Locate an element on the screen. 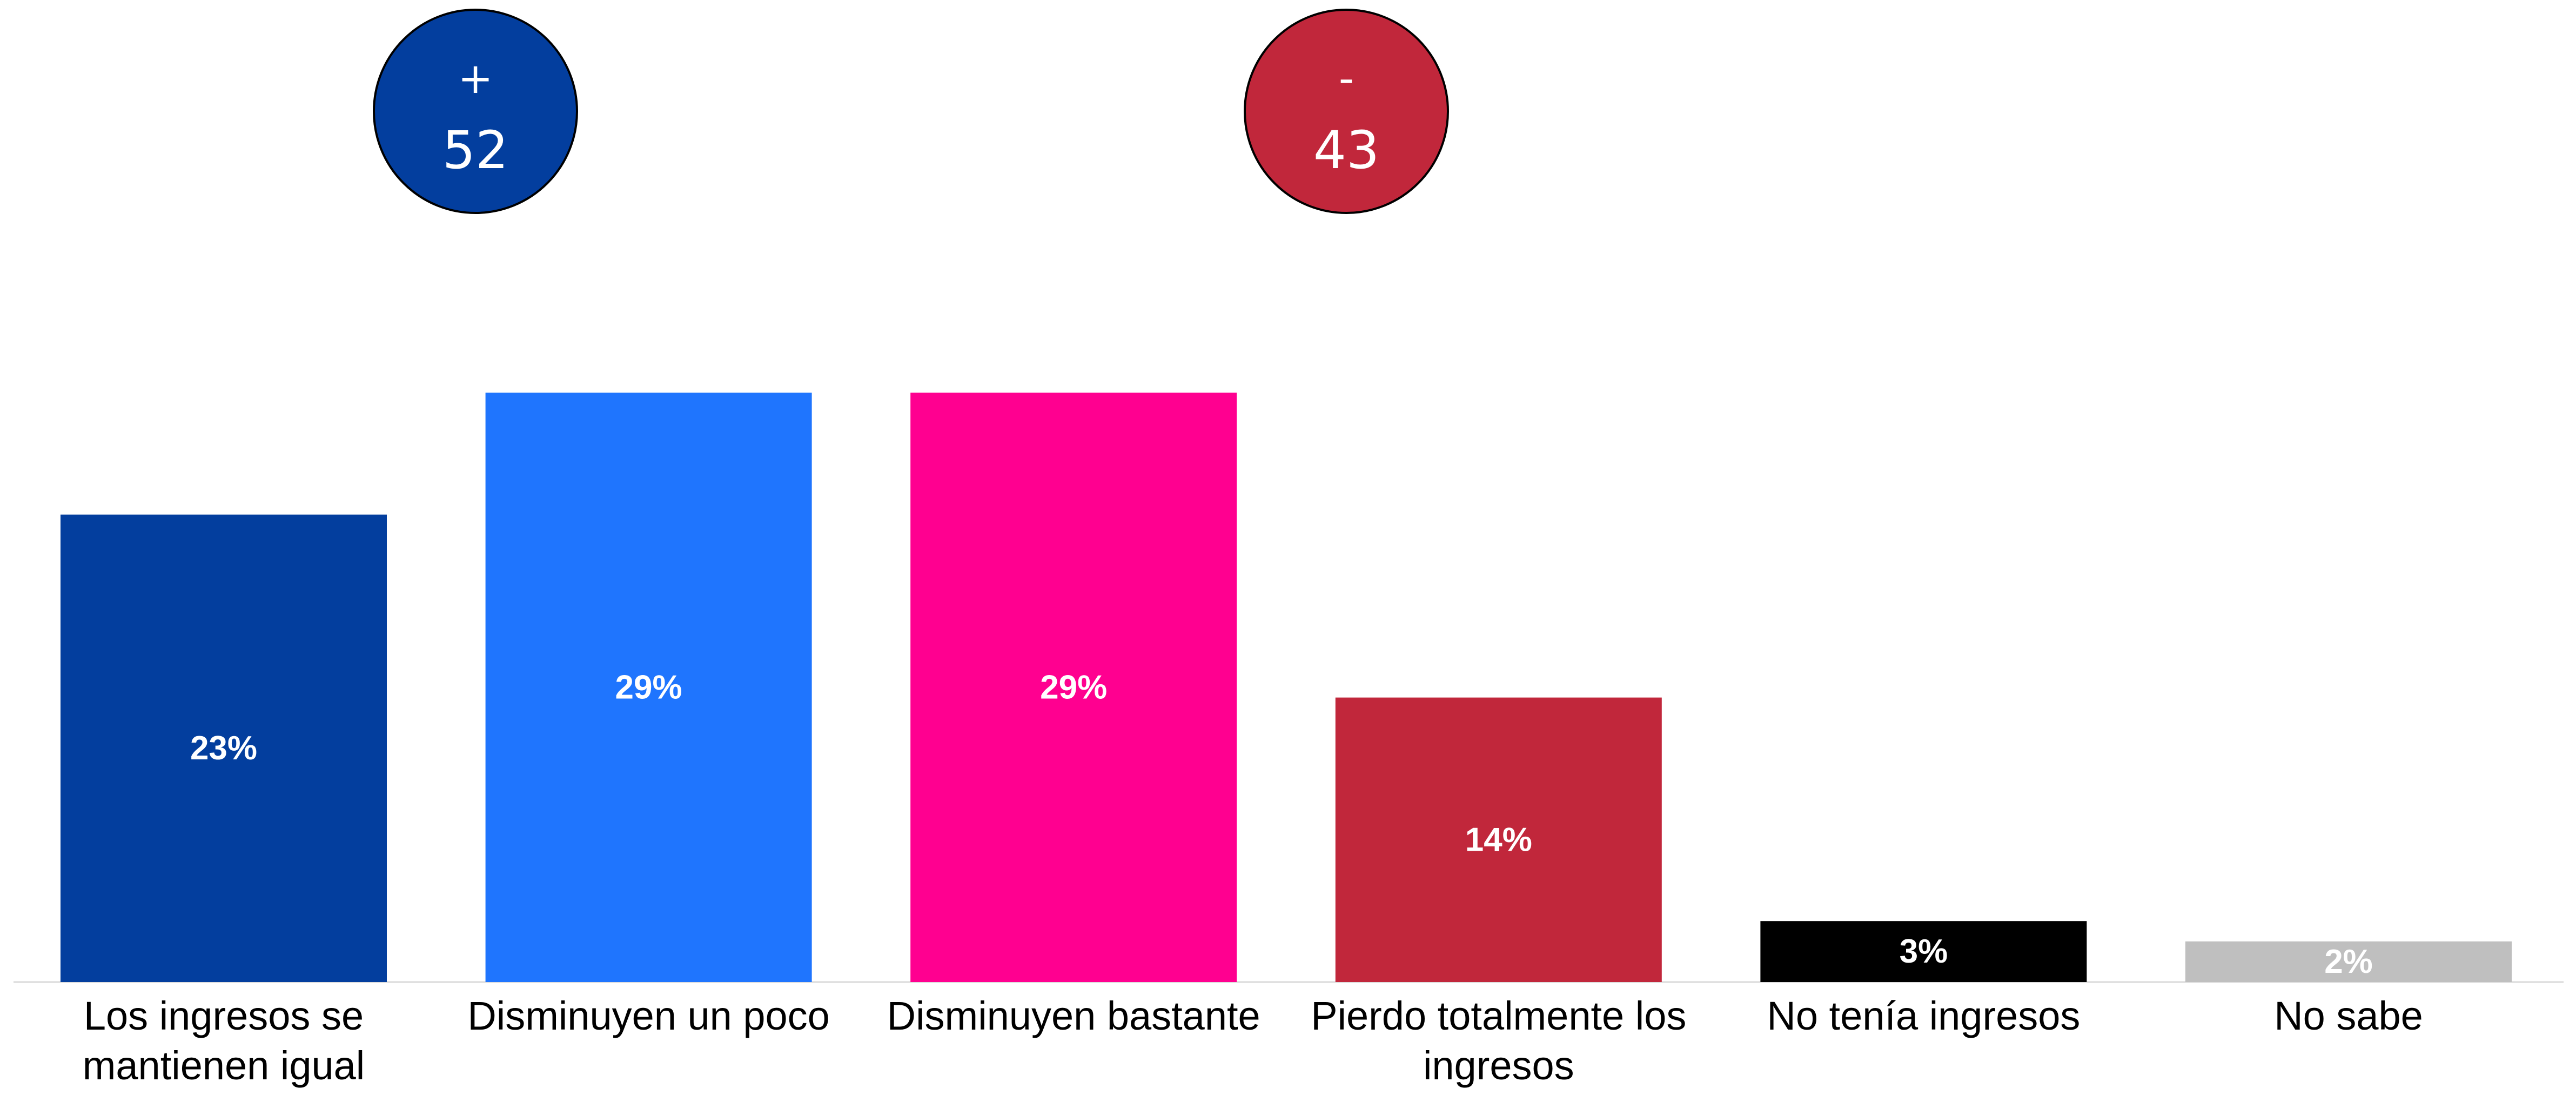 The image size is (2576, 1095). category-label-line: Pierdo totalmente los is located at coordinates (1499, 1015).